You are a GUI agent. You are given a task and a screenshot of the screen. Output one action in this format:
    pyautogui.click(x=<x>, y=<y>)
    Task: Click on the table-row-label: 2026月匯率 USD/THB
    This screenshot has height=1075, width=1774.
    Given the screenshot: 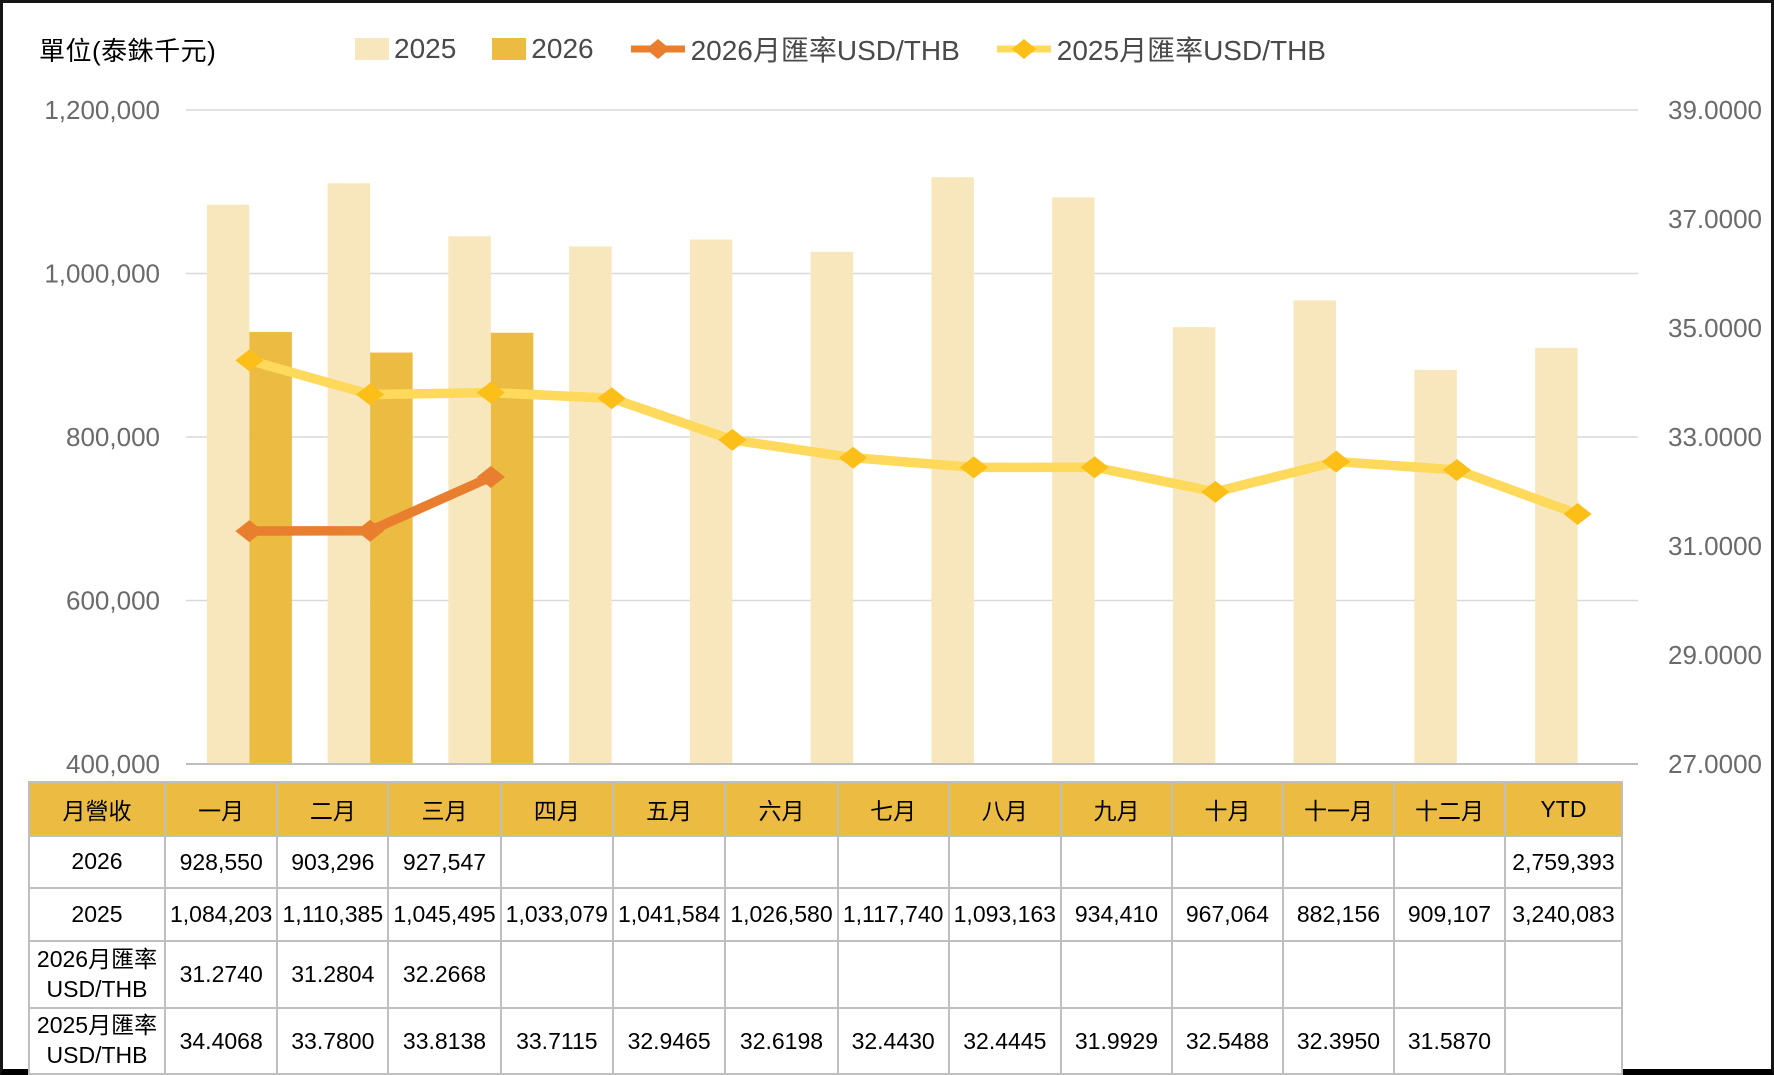 What is the action you would take?
    pyautogui.click(x=97, y=974)
    